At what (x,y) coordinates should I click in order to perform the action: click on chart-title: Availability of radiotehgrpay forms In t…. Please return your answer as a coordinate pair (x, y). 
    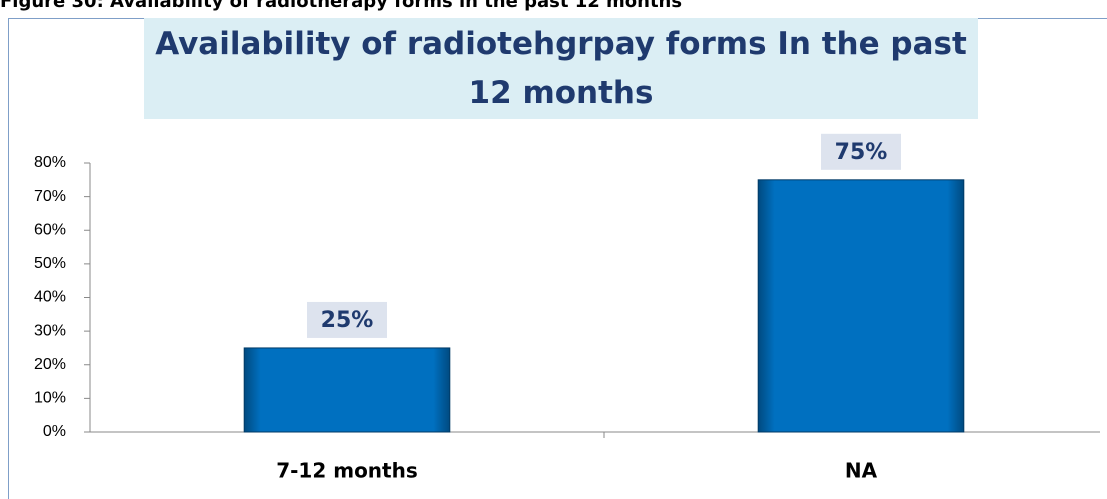
    Looking at the image, I should click on (561, 68).